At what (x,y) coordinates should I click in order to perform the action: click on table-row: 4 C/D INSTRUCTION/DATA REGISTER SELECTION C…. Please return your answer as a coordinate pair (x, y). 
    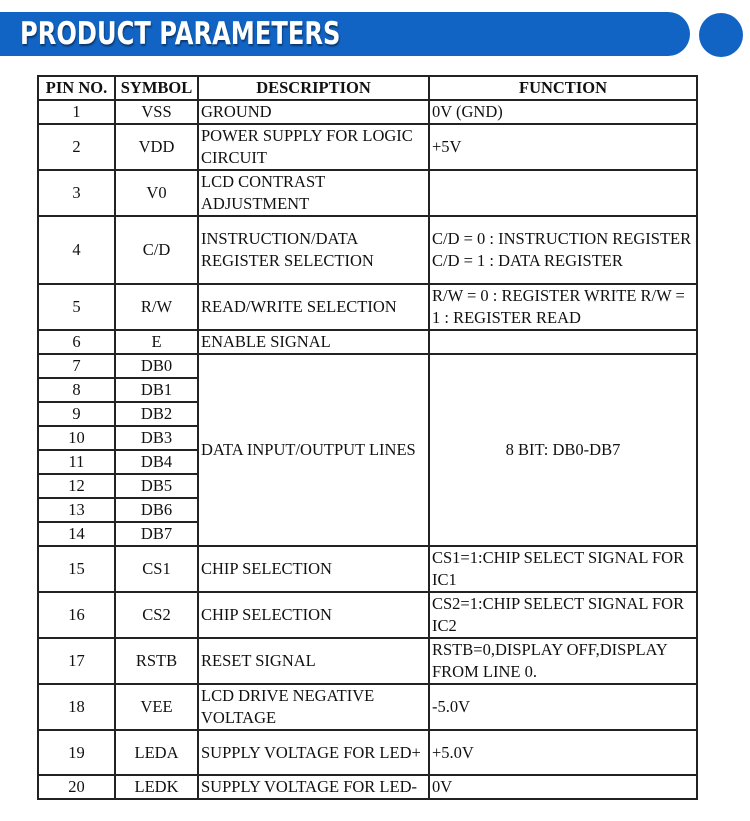
    Looking at the image, I should click on (367, 250).